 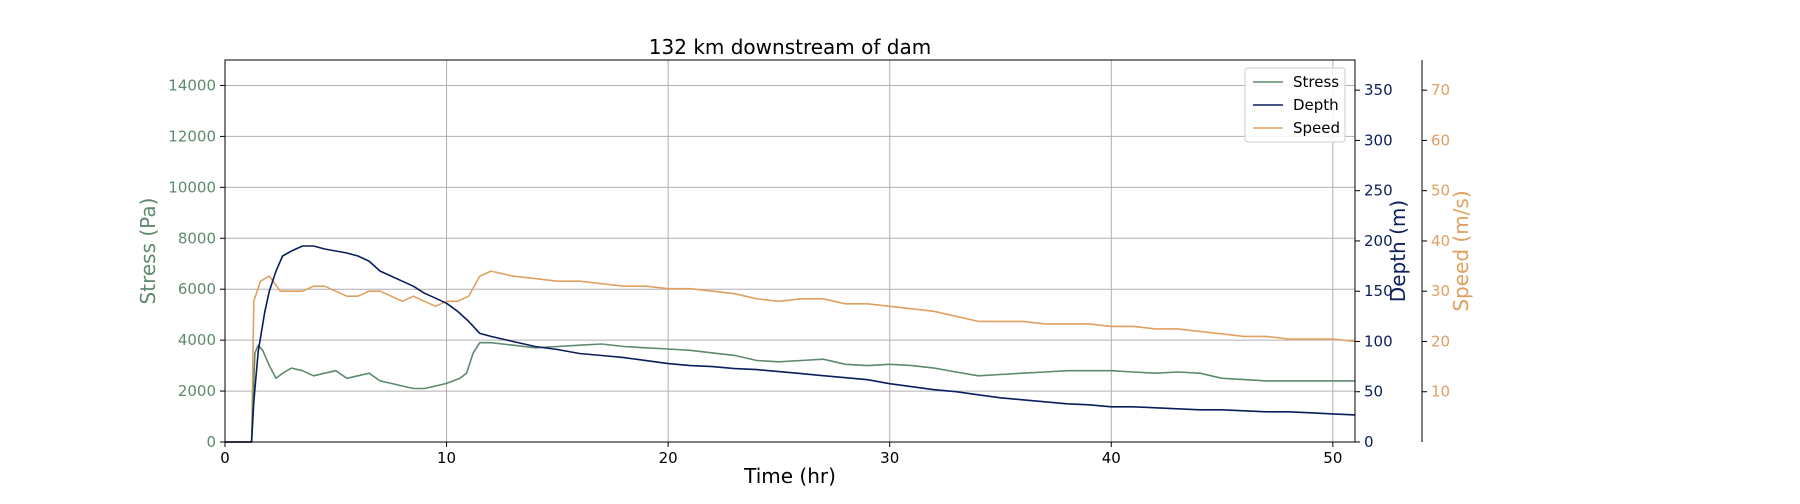 What do you see at coordinates (197, 238) in the screenshot?
I see `stress-tick-label-4: 8000` at bounding box center [197, 238].